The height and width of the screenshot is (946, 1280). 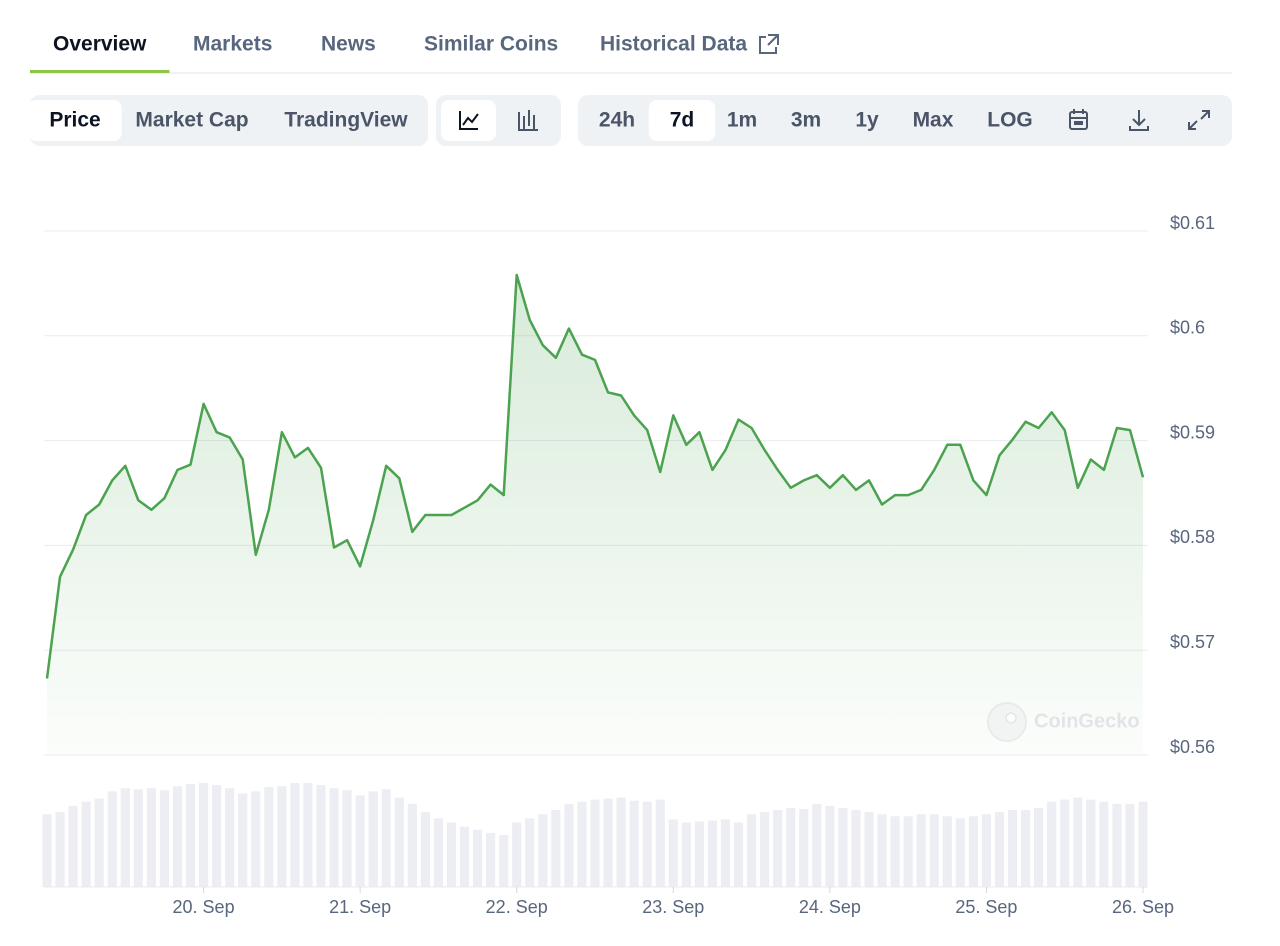 I want to click on x-tick-label: 21. Sep, so click(x=360, y=907).